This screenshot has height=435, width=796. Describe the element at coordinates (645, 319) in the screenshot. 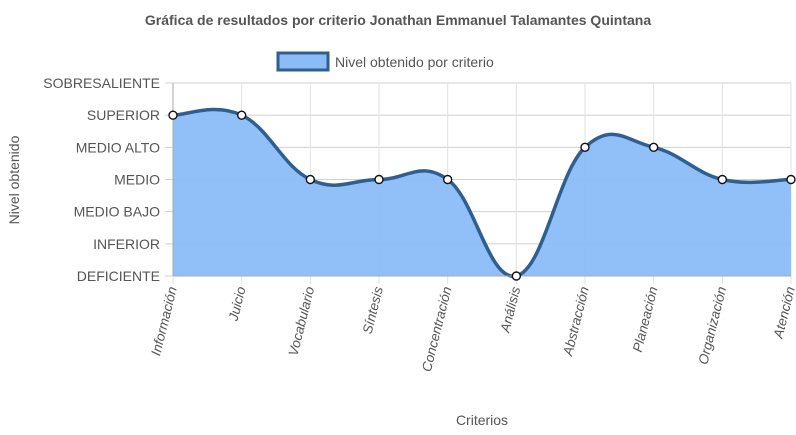

I see `x-tick-label: Planeación` at that location.